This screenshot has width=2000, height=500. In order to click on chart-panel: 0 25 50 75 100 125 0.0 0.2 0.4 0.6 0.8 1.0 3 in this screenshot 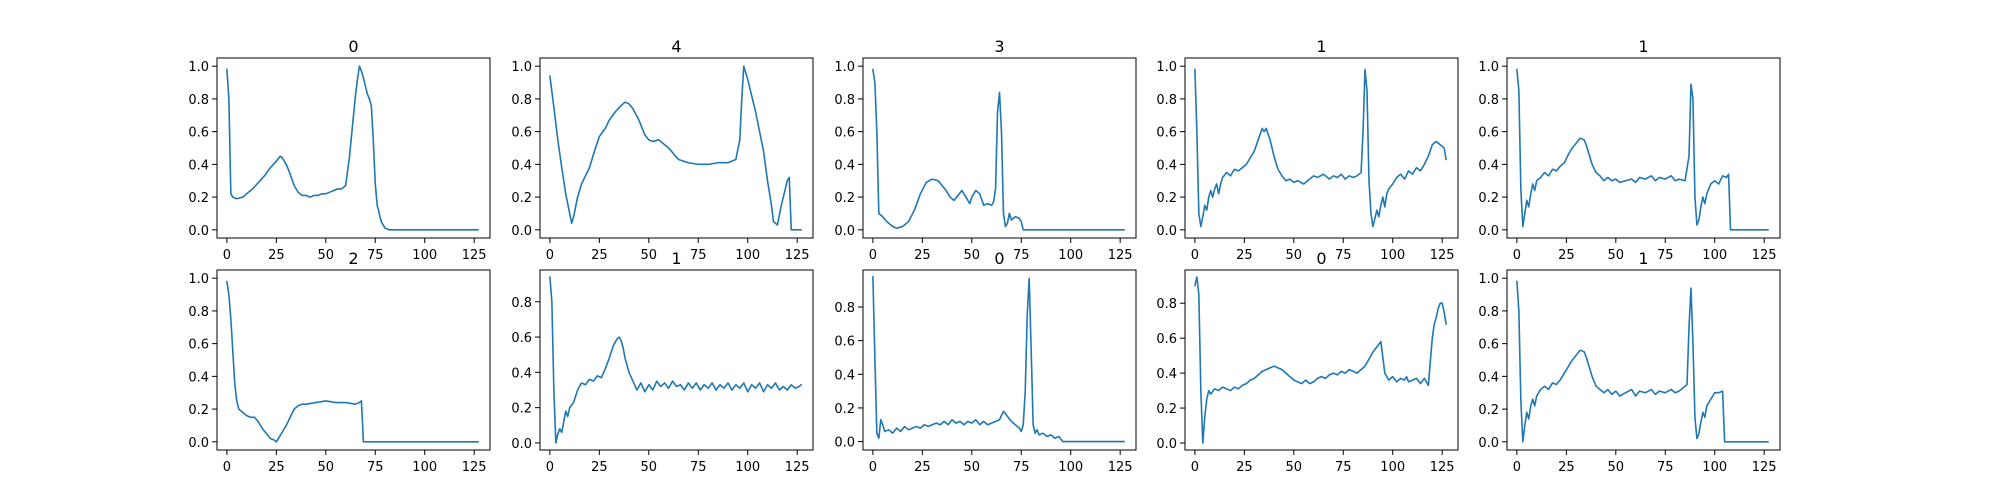, I will do `click(985, 150)`.